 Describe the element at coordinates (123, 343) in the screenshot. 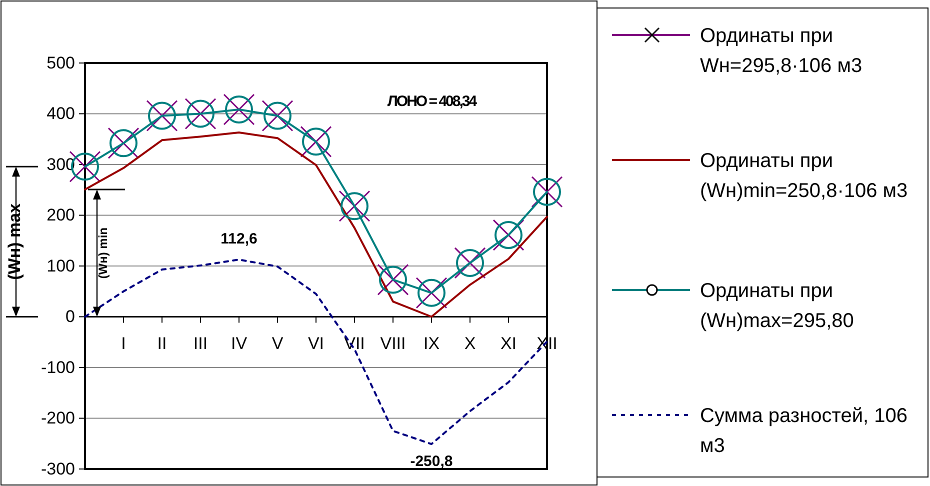

I see `x-tick-label: I` at that location.